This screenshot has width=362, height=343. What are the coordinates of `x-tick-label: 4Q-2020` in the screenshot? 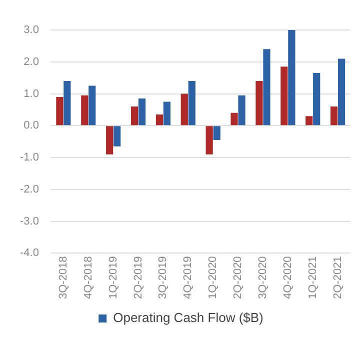 It's located at (288, 278).